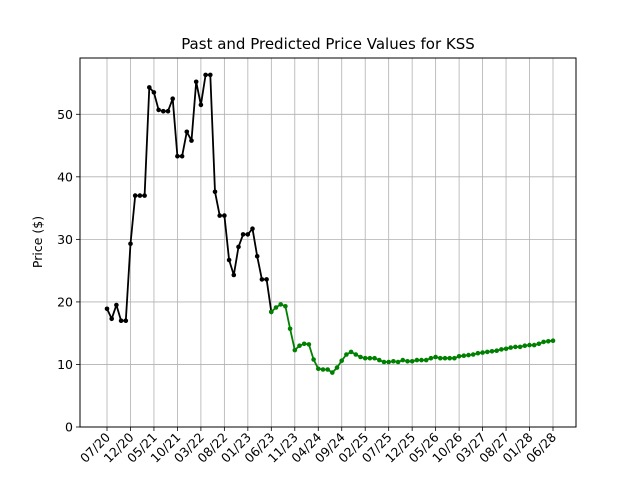 This screenshot has width=640, height=480. I want to click on y-tick-label: 50, so click(65, 114).